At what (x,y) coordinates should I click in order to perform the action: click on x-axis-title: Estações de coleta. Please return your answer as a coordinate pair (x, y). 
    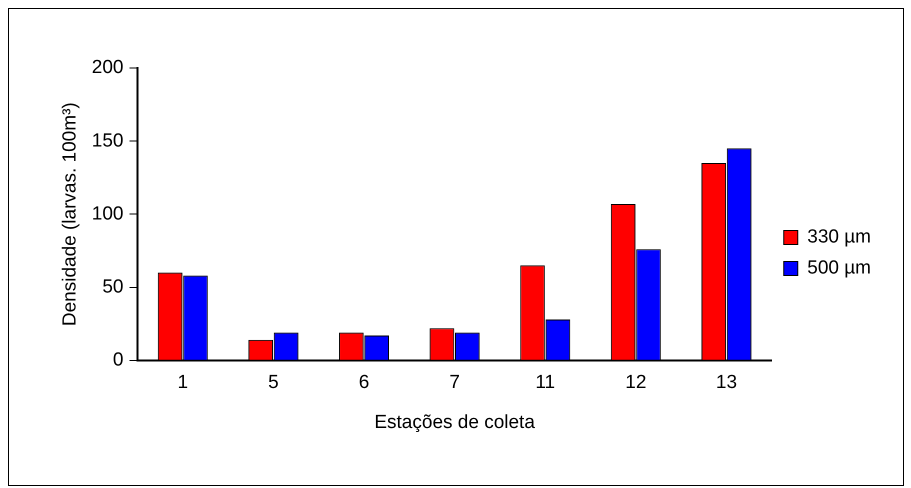
    Looking at the image, I should click on (455, 422).